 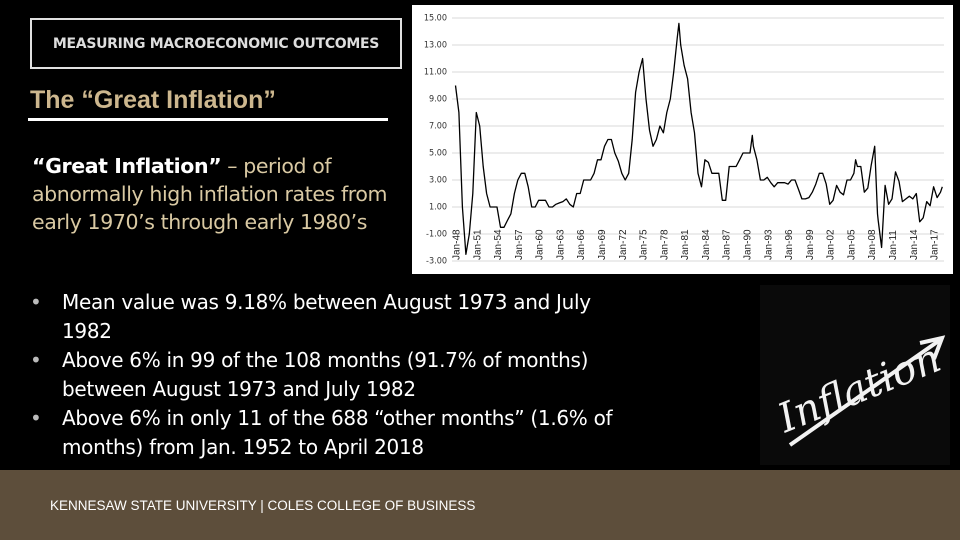 I want to click on y-tick-label: 3.00, so click(x=438, y=181).